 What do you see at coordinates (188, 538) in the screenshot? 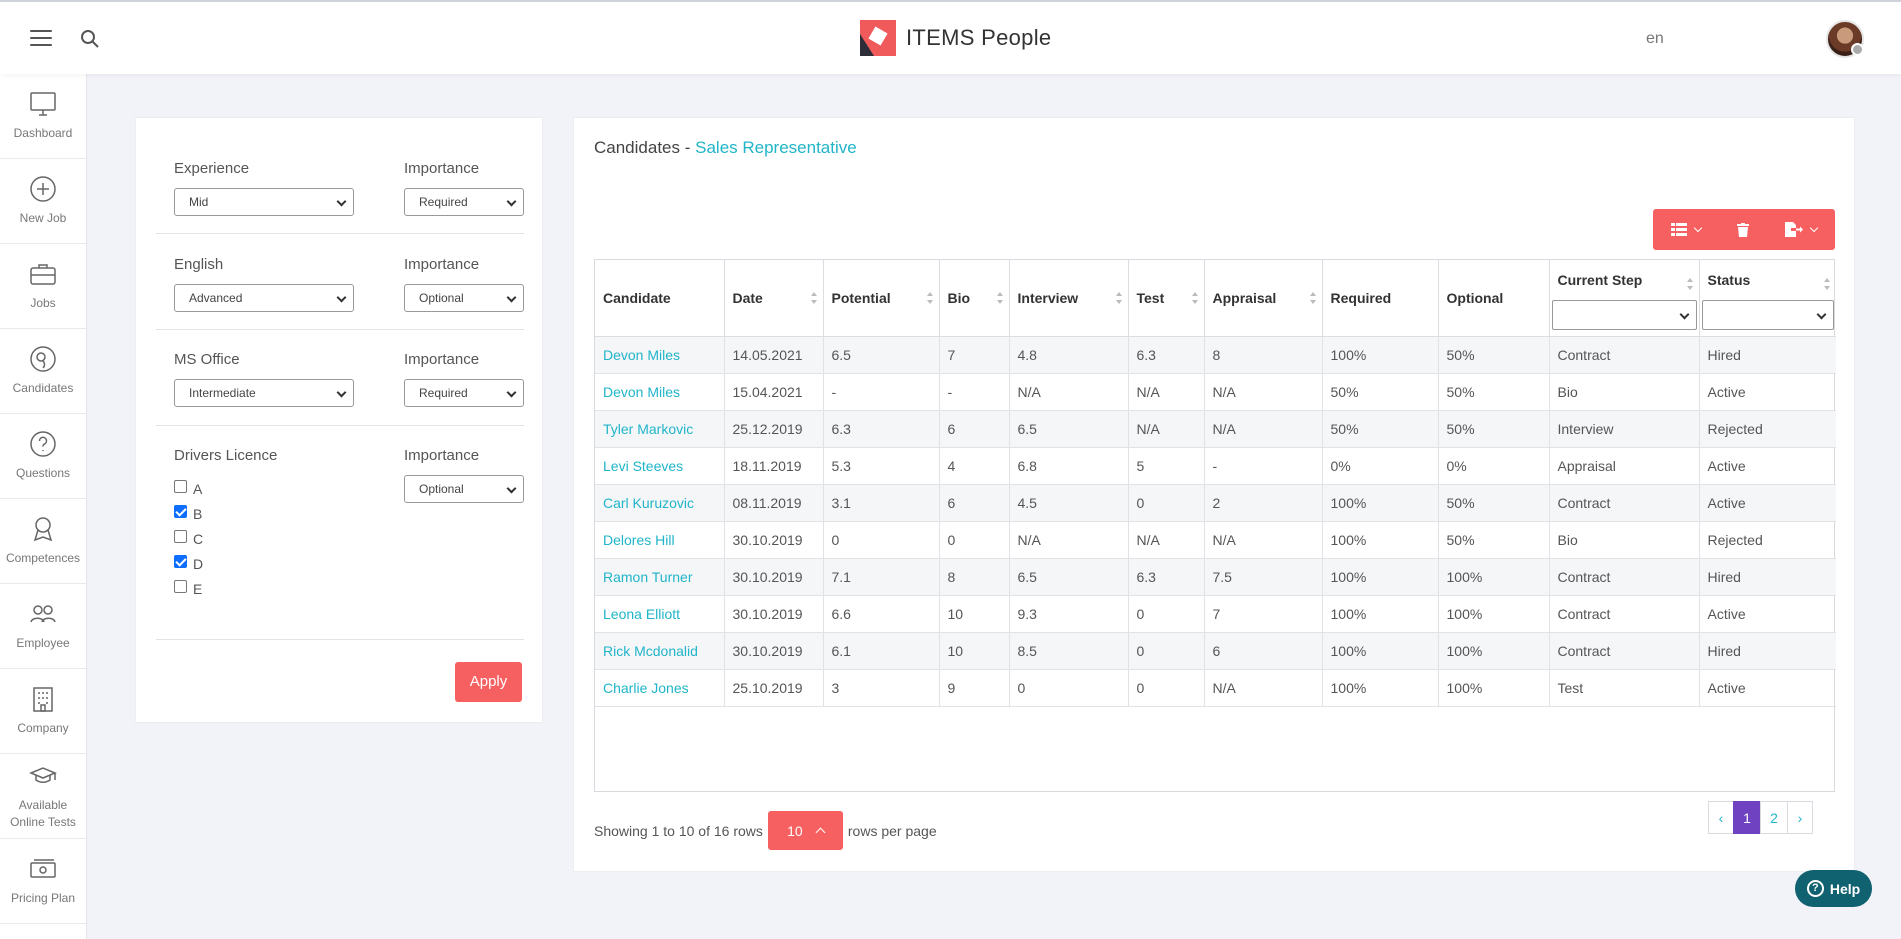
I see `licence-checkbox-c: C` at bounding box center [188, 538].